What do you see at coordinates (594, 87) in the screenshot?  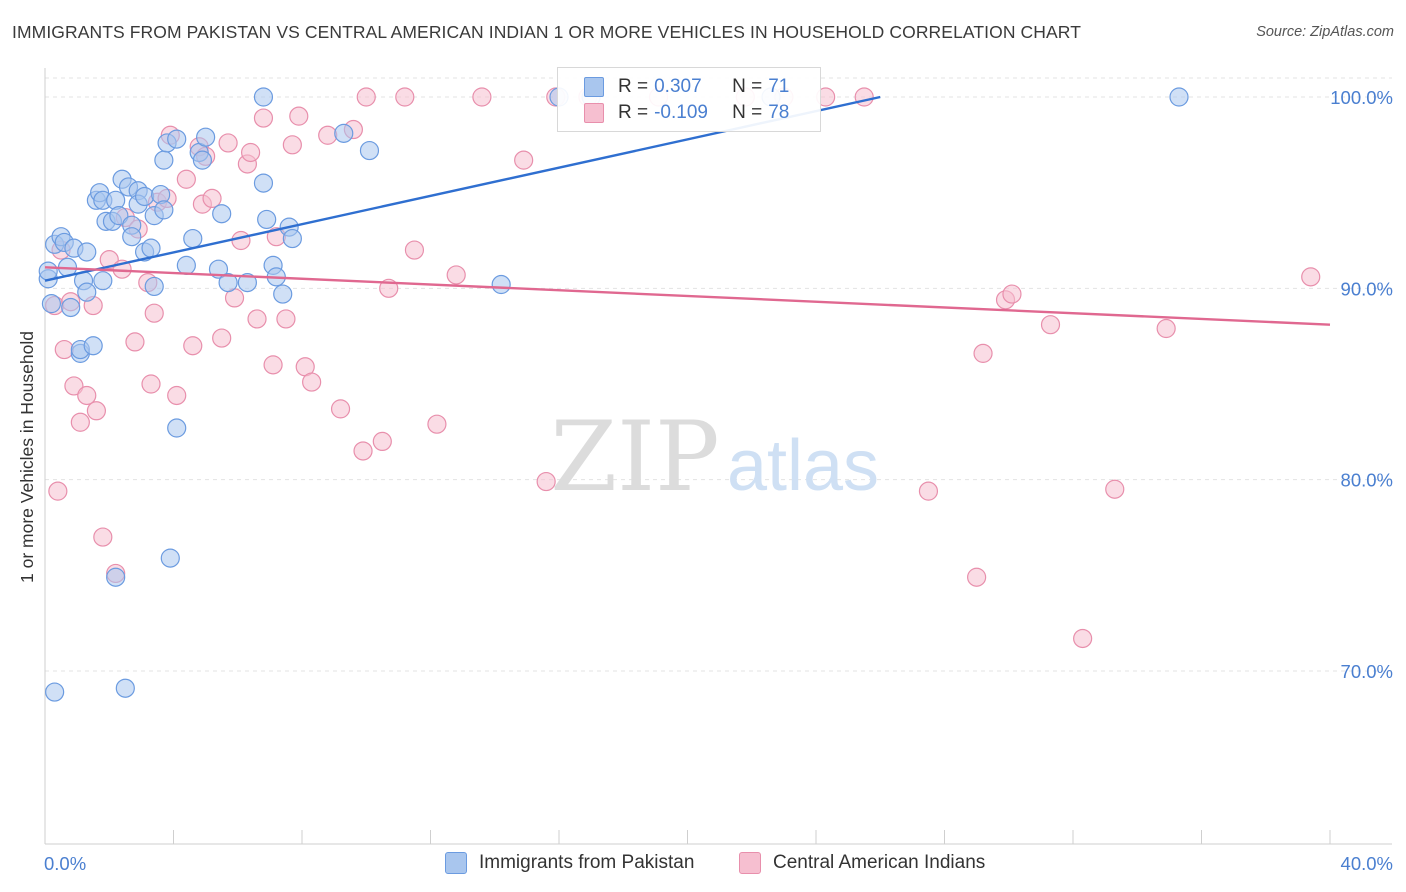 I see `legend-swatch-blue` at bounding box center [594, 87].